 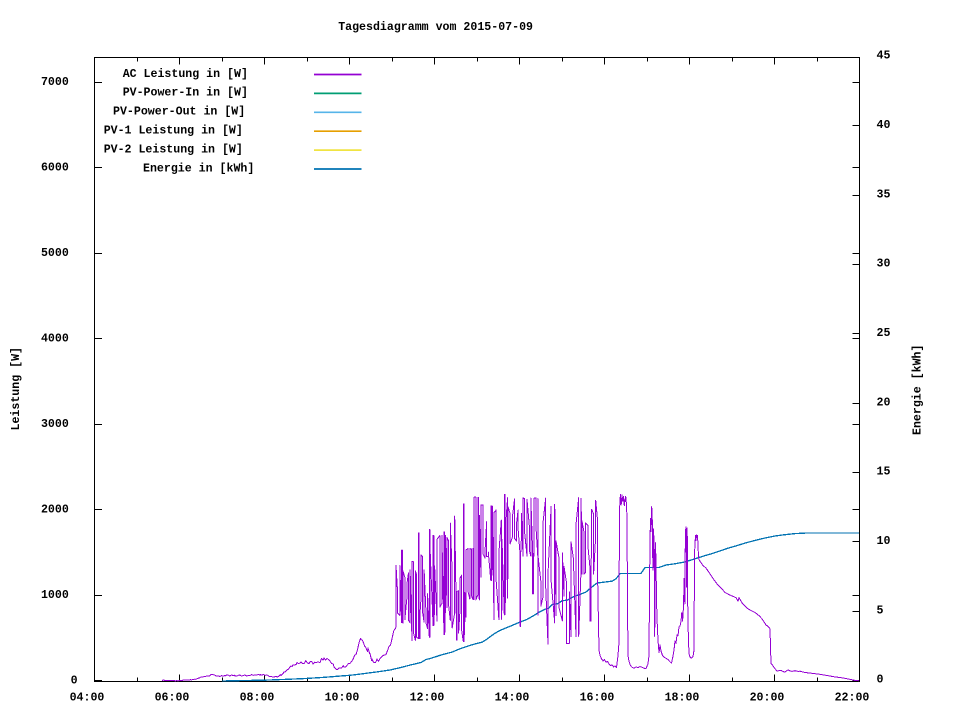 What do you see at coordinates (435, 27) in the screenshot?
I see `svg-text: Tagesdiagramm vom 2015-07-09` at bounding box center [435, 27].